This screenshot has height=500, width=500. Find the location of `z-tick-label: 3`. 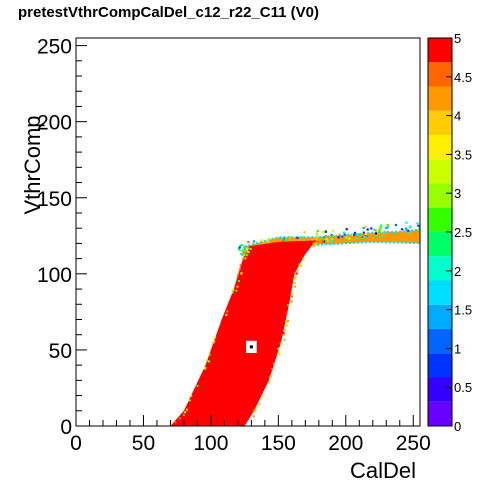

z-tick-label: 3 is located at coordinates (457, 193).